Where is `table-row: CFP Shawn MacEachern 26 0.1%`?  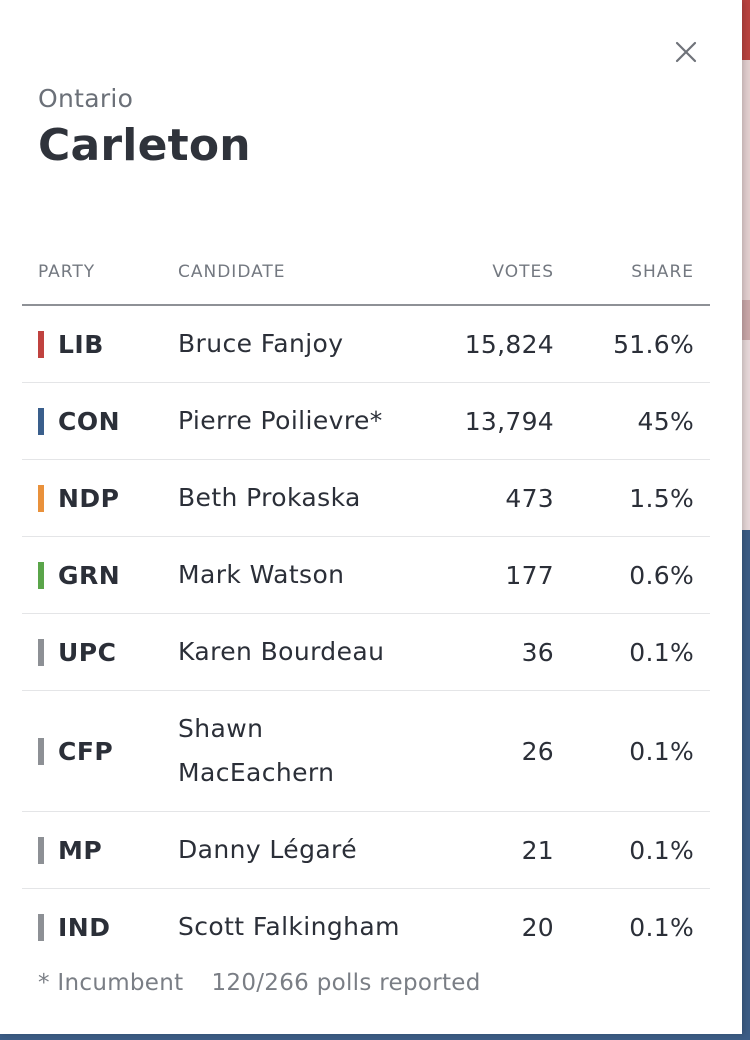 table-row: CFP Shawn MacEachern 26 0.1% is located at coordinates (366, 751).